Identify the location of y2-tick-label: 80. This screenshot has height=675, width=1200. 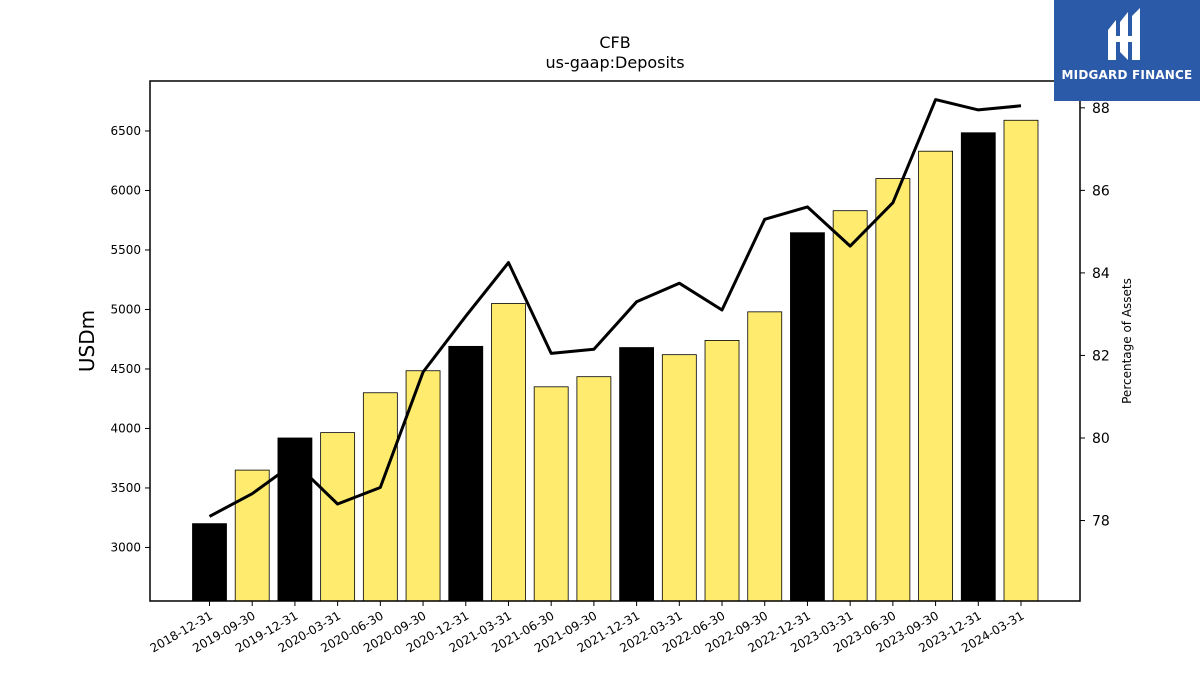
(1101, 439).